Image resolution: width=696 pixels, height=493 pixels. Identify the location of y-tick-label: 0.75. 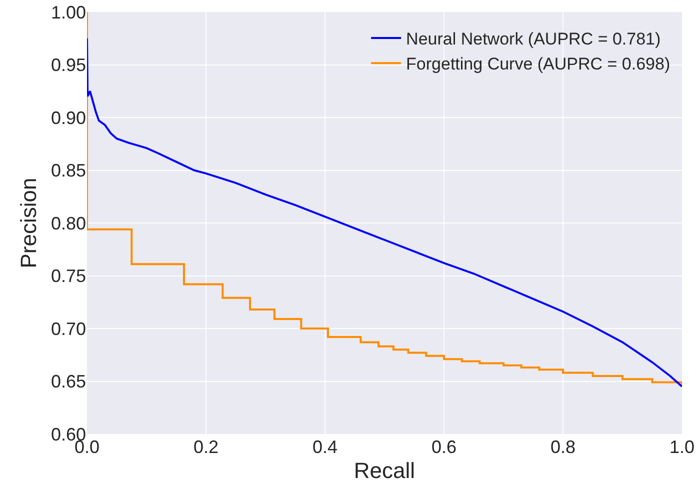
(68, 276).